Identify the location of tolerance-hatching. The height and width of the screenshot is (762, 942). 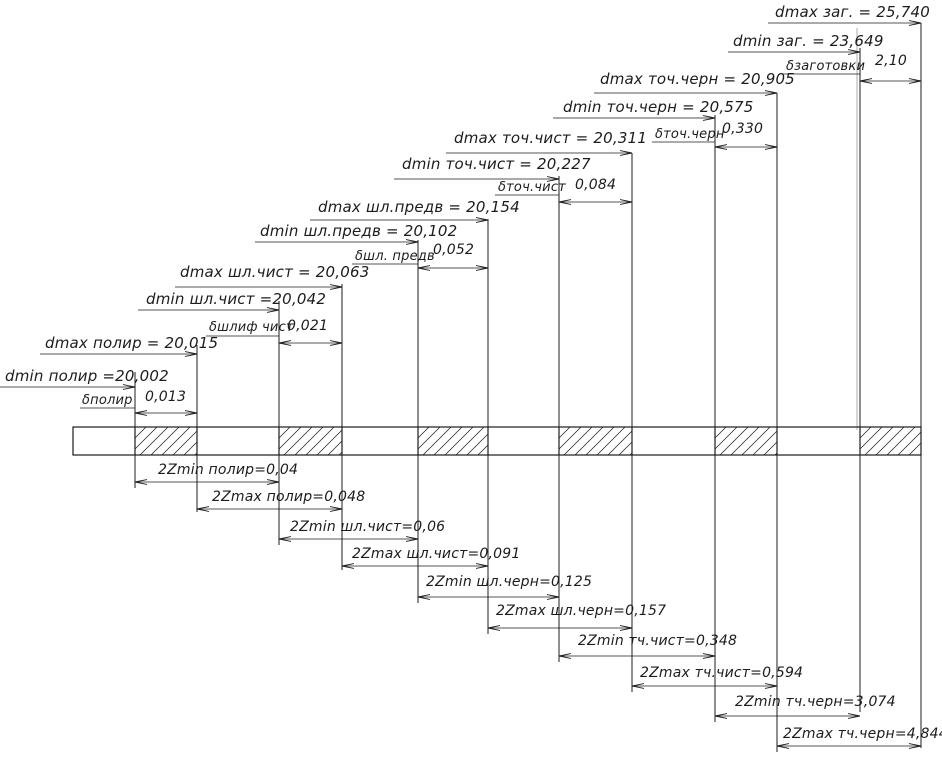
(538, 441).